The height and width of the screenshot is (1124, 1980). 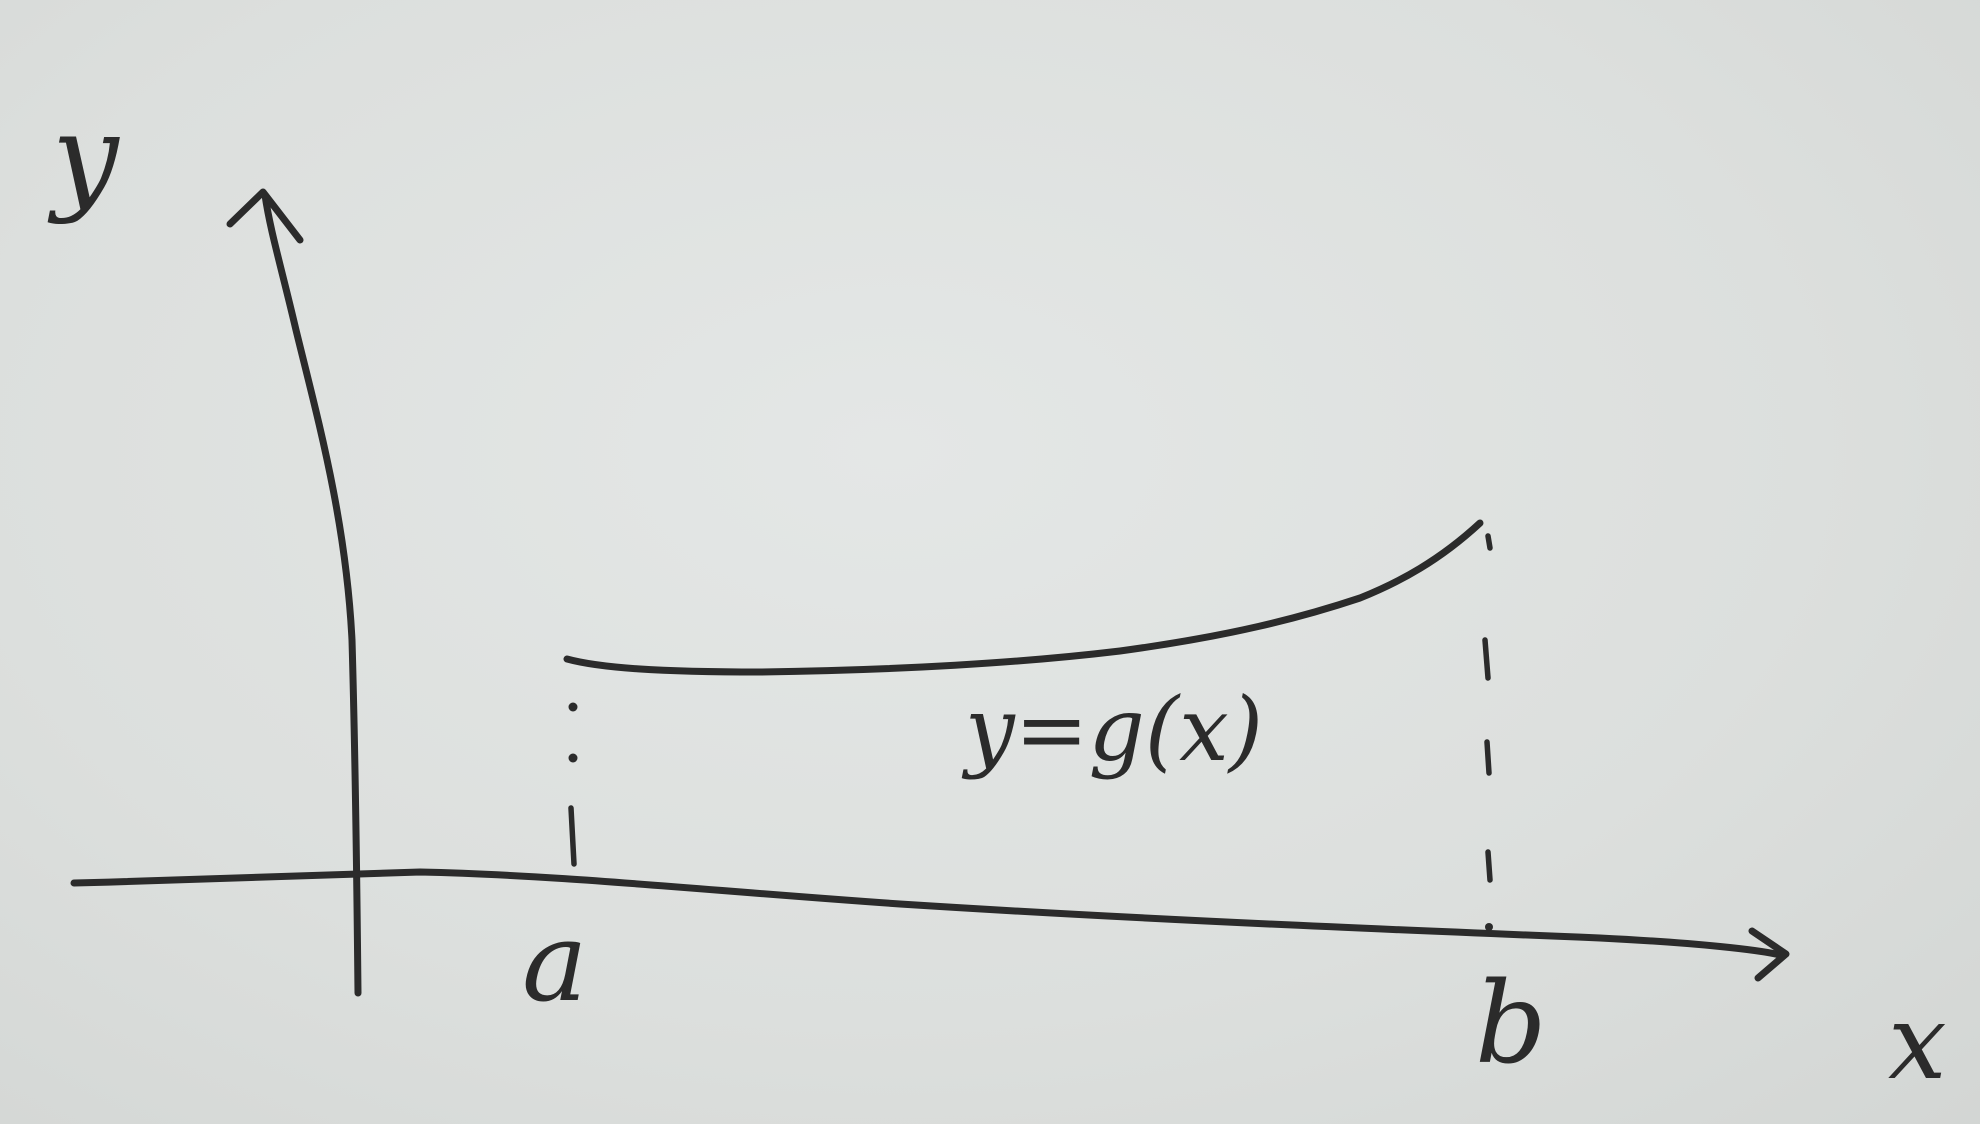 I want to click on y-axis-arrowhead, so click(x=265, y=216).